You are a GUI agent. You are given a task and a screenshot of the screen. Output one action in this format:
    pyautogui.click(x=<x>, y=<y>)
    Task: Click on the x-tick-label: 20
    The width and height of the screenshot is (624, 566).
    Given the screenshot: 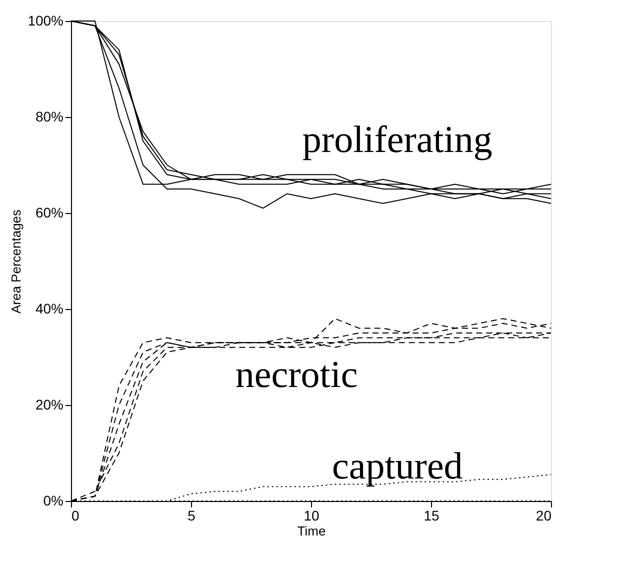 What is the action you would take?
    pyautogui.click(x=544, y=516)
    